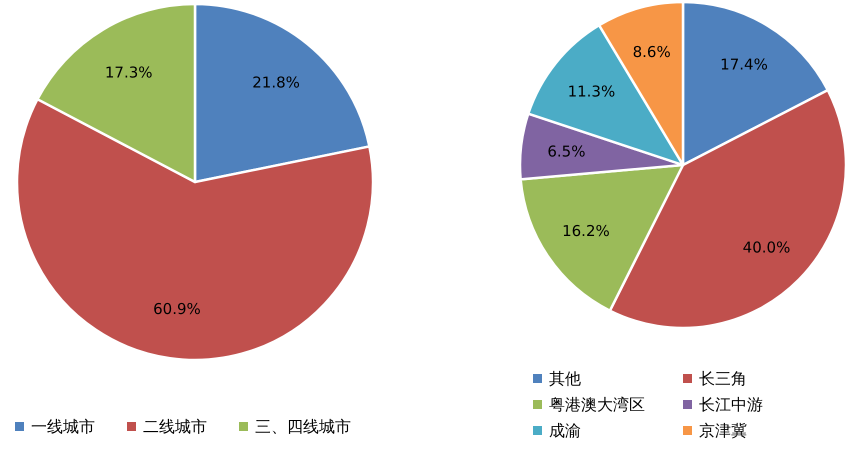 This screenshot has height=460, width=858. I want to click on legend-label: 长三角, so click(723, 378).